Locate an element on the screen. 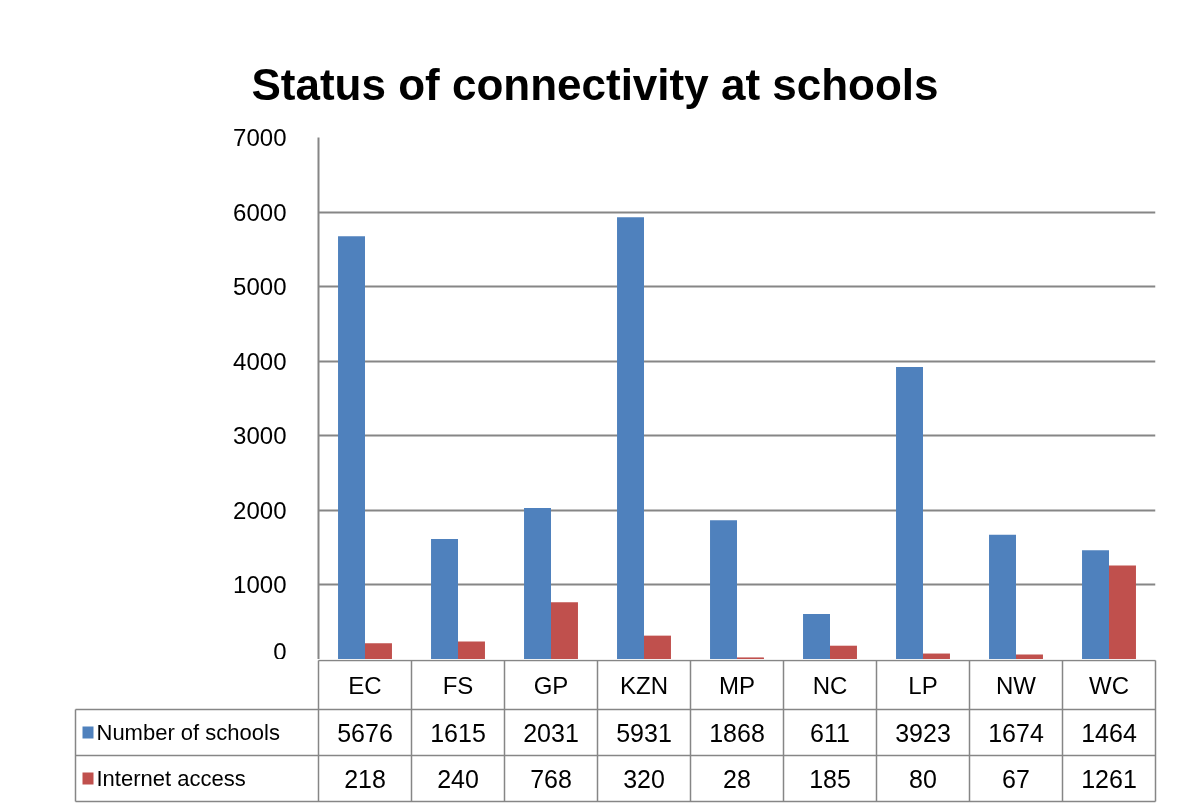 The height and width of the screenshot is (810, 1179). x-tick-label: WC is located at coordinates (1109, 685).